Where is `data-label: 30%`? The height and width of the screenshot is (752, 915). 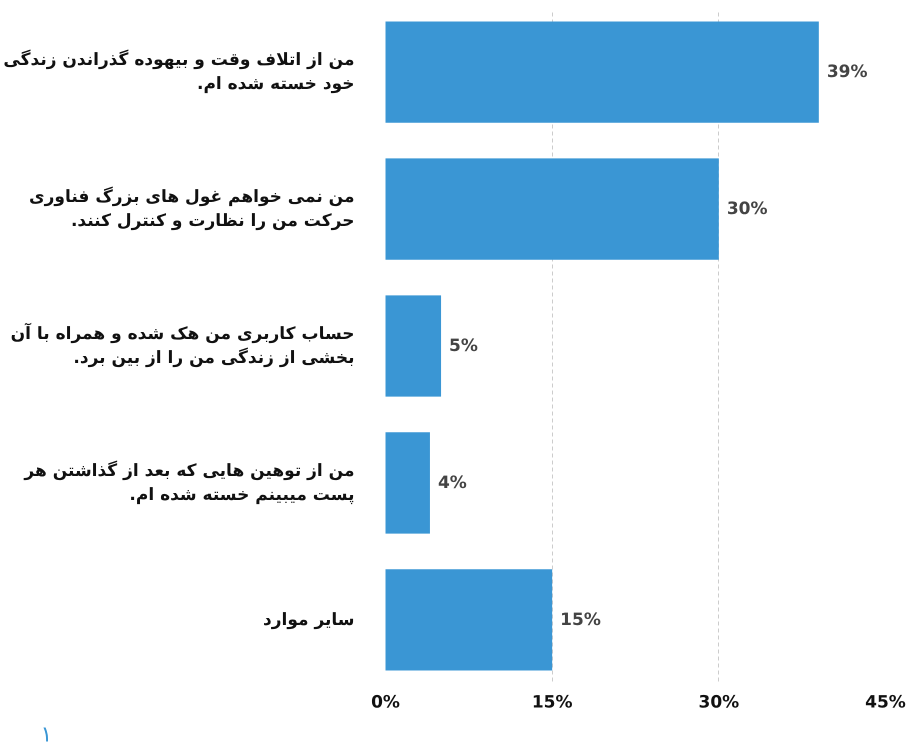 data-label: 30% is located at coordinates (747, 209).